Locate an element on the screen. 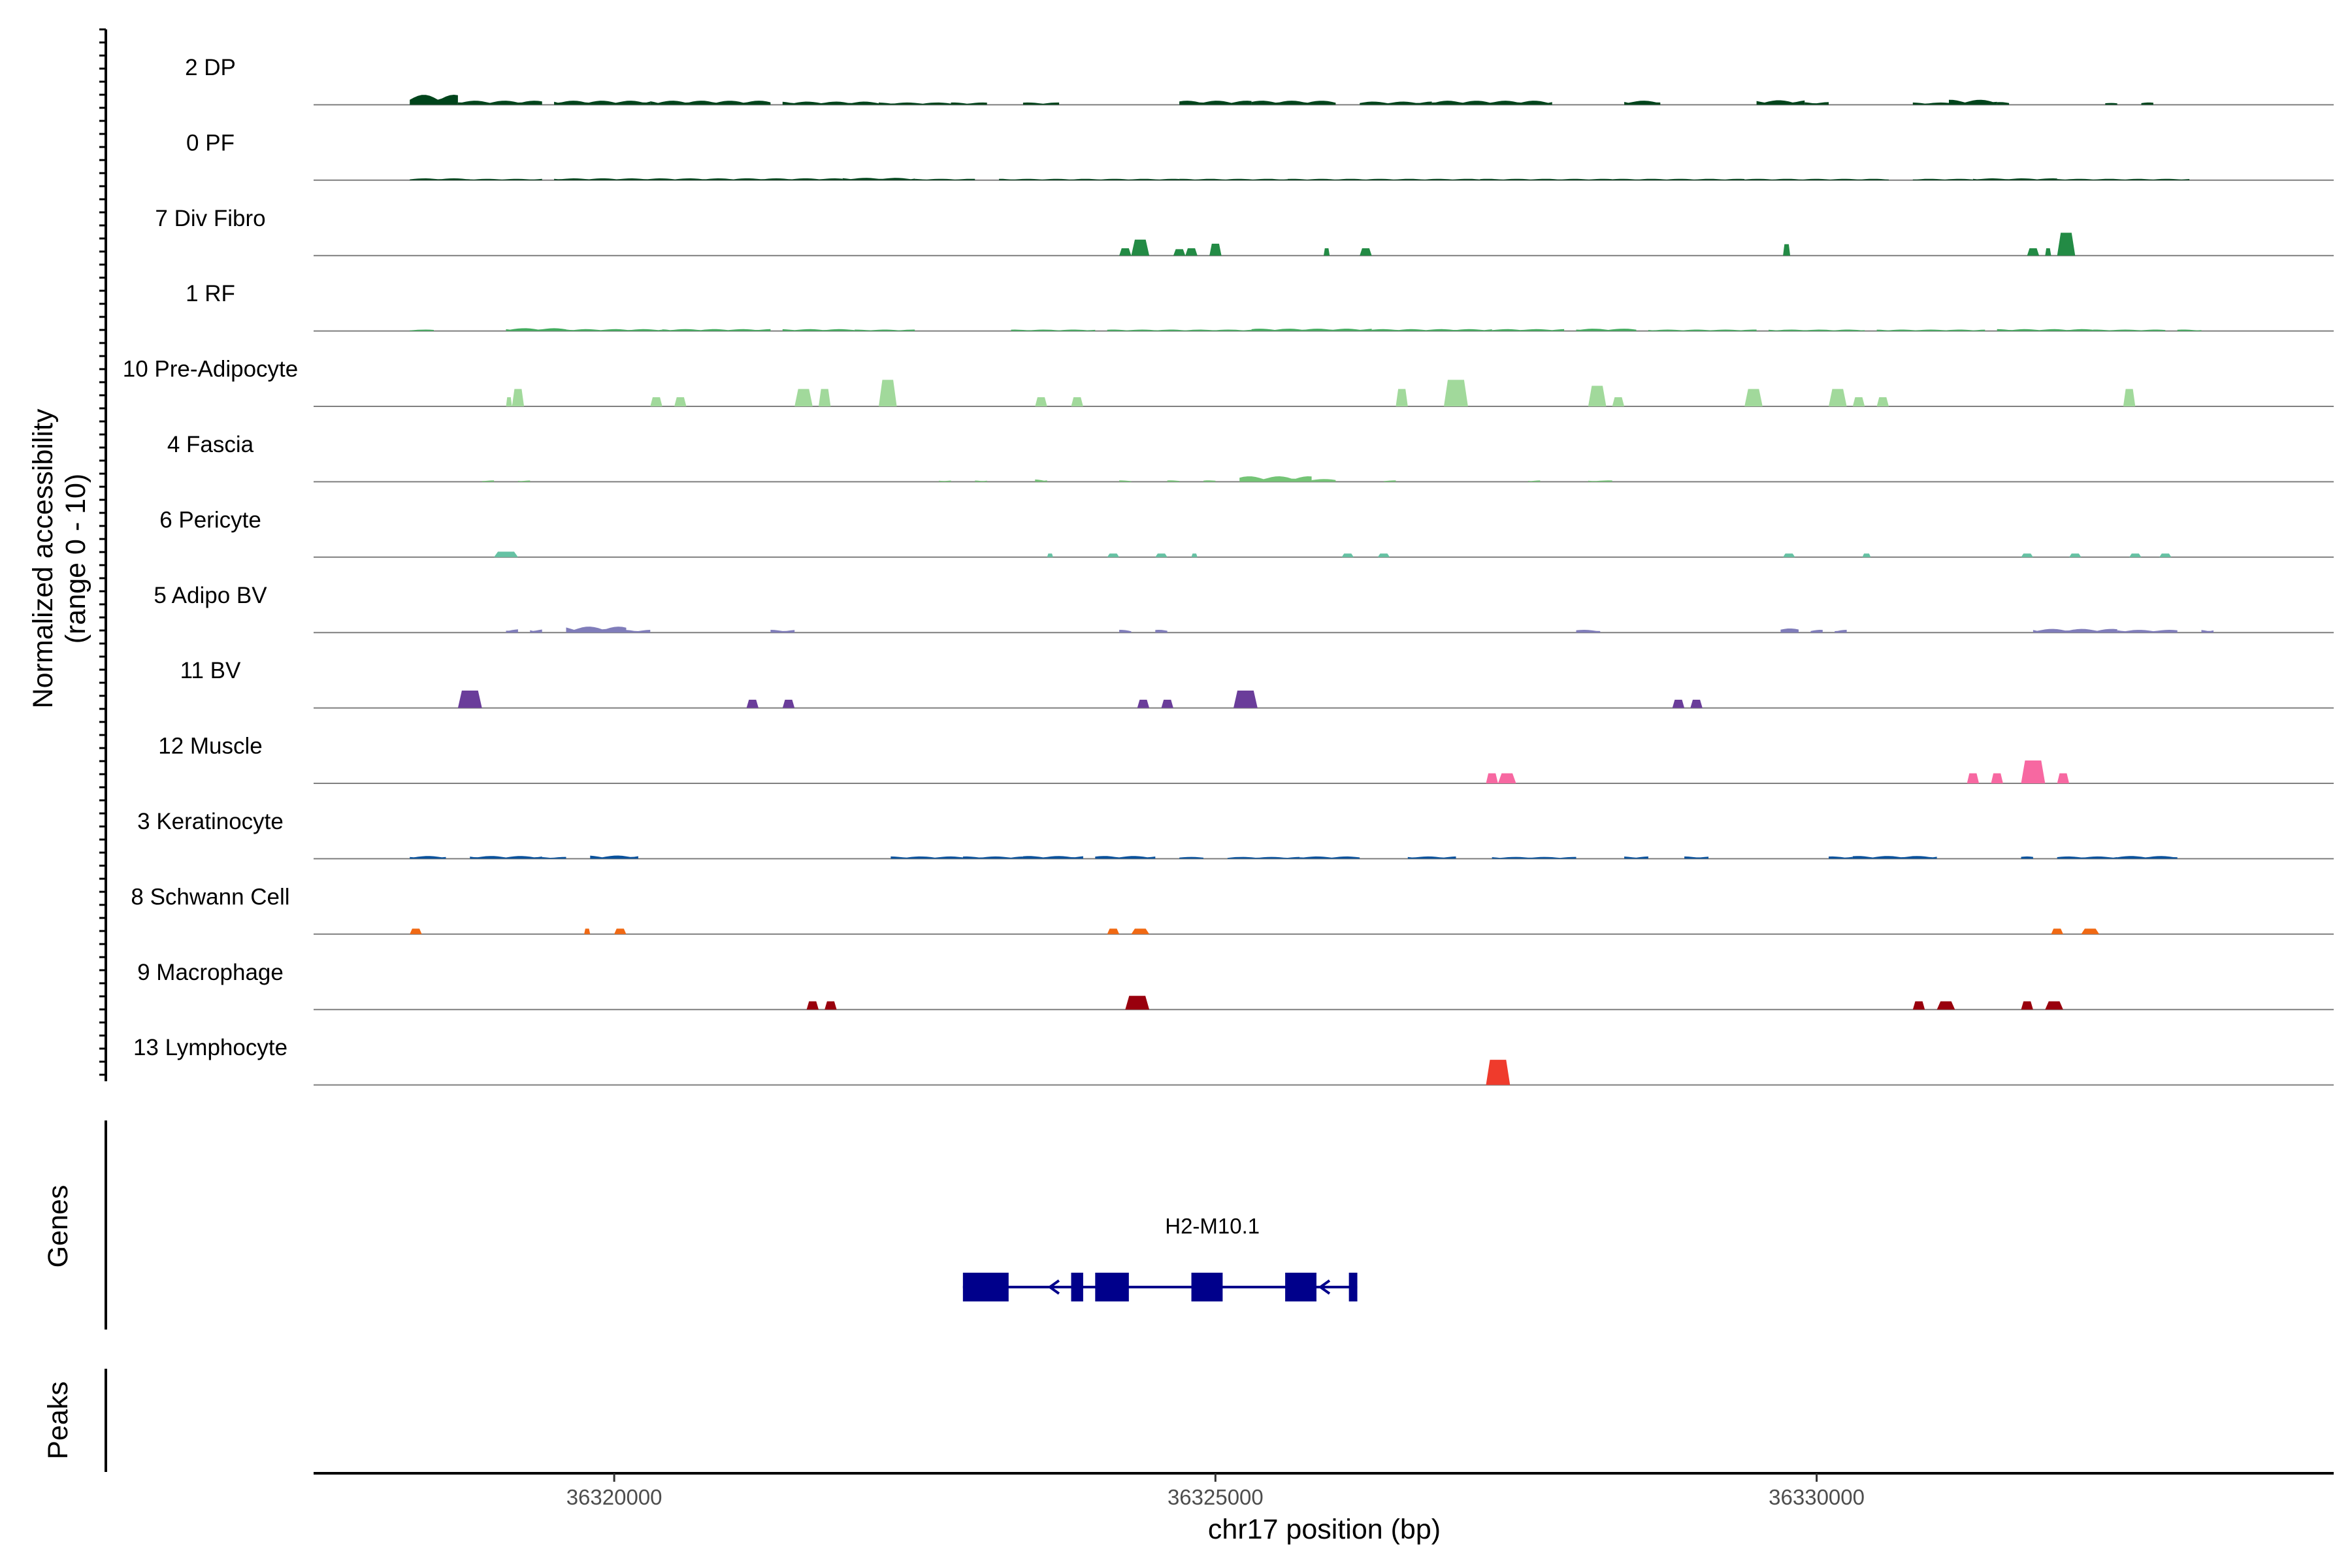  track-label: 10 Pre-Adipocyte is located at coordinates (210, 369).